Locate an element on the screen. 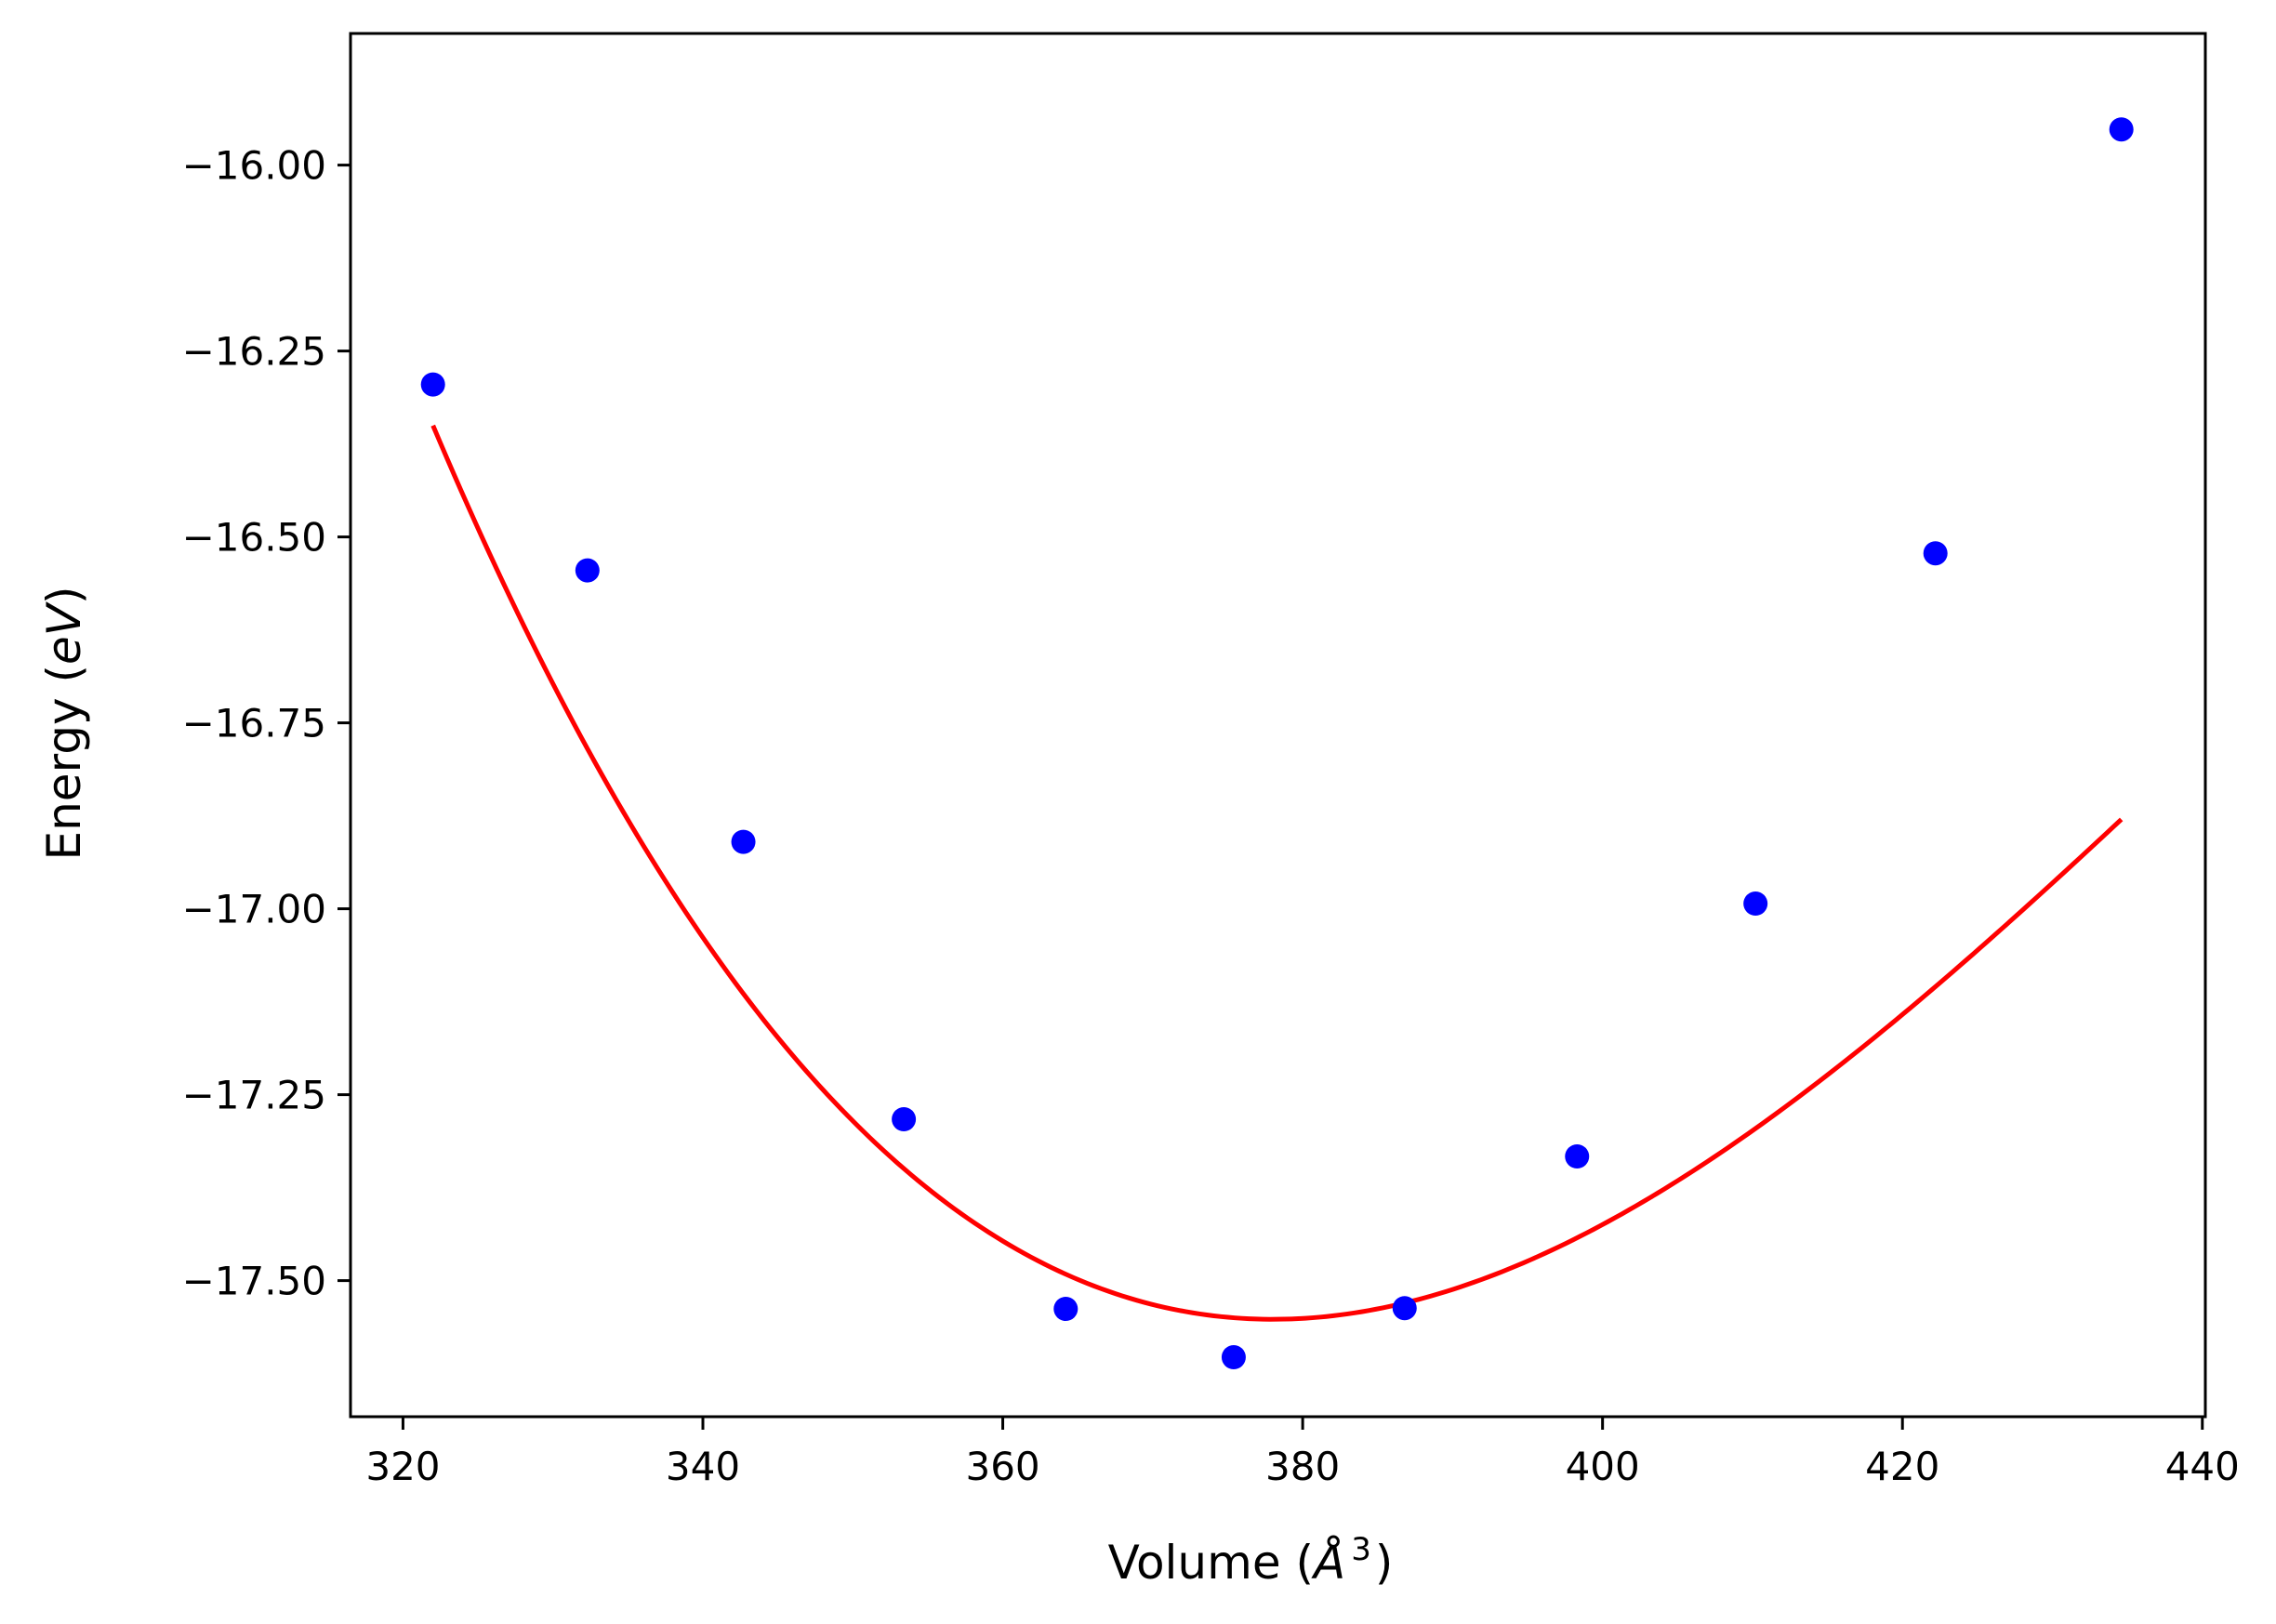 Image resolution: width=2276 pixels, height=1624 pixels. y-tick-label: −16.75 is located at coordinates (254, 723).